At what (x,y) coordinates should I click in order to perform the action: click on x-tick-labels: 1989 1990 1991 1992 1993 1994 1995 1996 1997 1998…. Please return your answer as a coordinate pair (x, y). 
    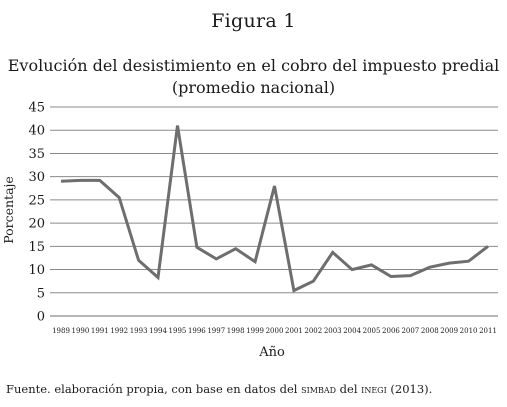
    Looking at the image, I should click on (274, 331).